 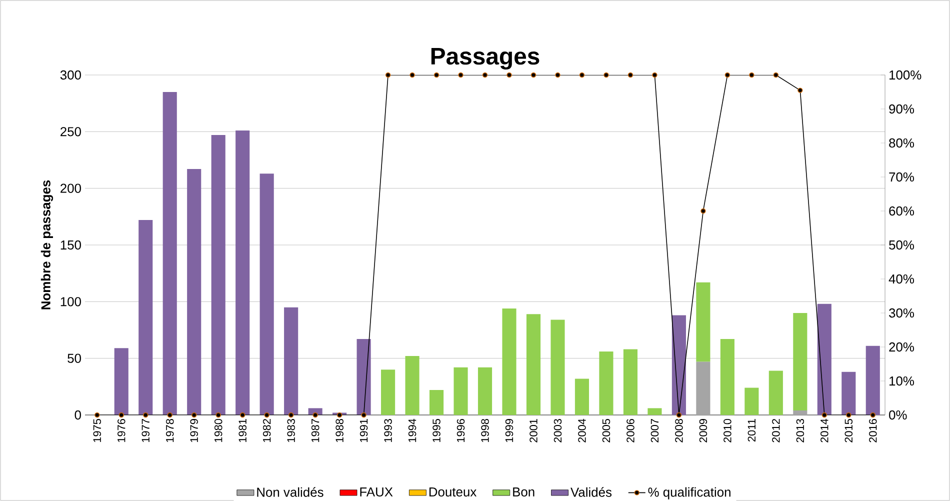 I want to click on y2-tick-label: 20%, so click(x=901, y=347).